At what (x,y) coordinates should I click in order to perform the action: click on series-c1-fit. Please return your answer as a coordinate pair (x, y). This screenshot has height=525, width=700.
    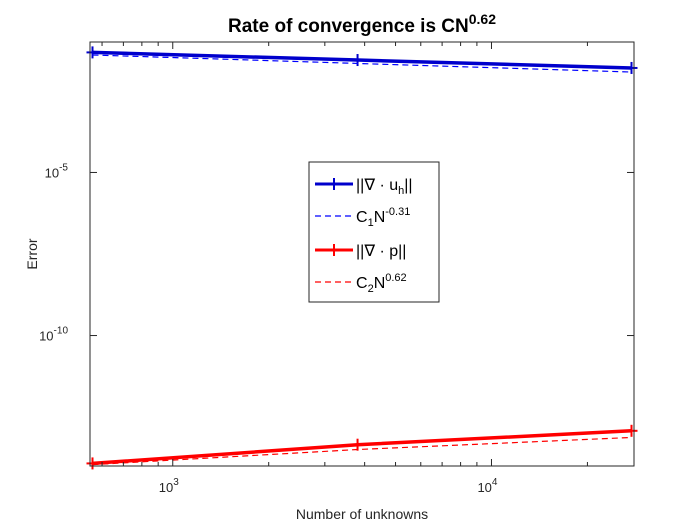
    Looking at the image, I should click on (362, 63).